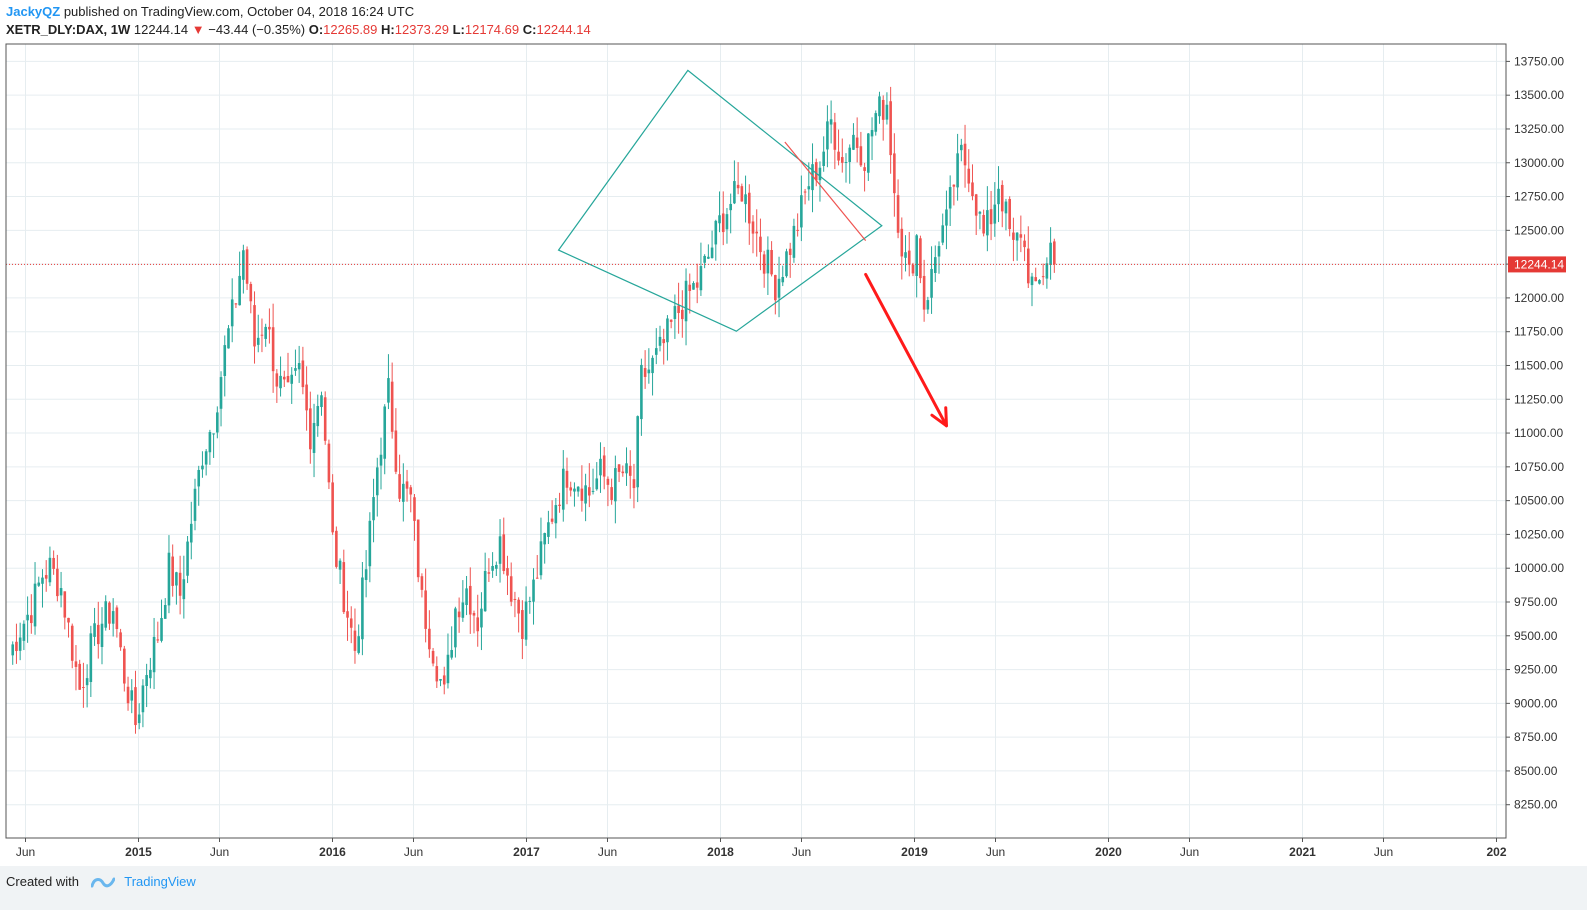 The height and width of the screenshot is (910, 1587). What do you see at coordinates (33, 11) in the screenshot?
I see `author-link: JackyQZ` at bounding box center [33, 11].